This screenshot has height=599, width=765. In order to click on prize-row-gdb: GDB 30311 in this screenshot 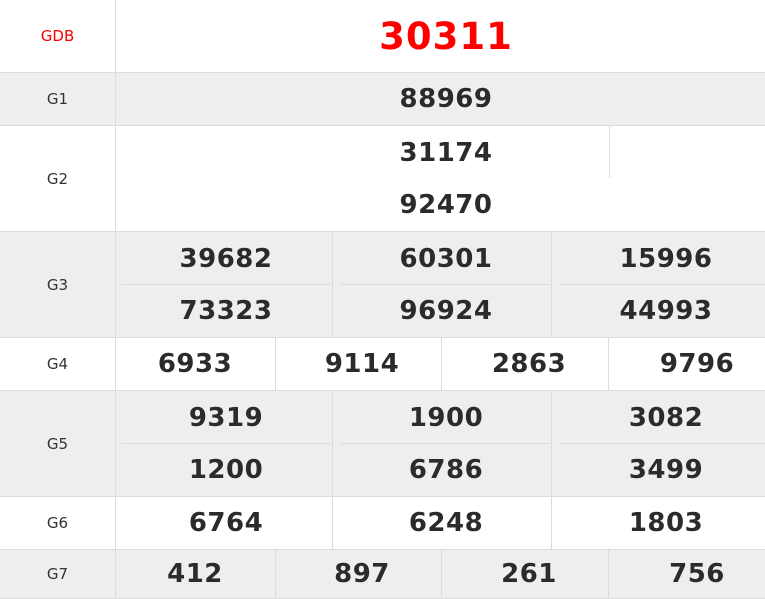, I will do `click(382, 36)`.